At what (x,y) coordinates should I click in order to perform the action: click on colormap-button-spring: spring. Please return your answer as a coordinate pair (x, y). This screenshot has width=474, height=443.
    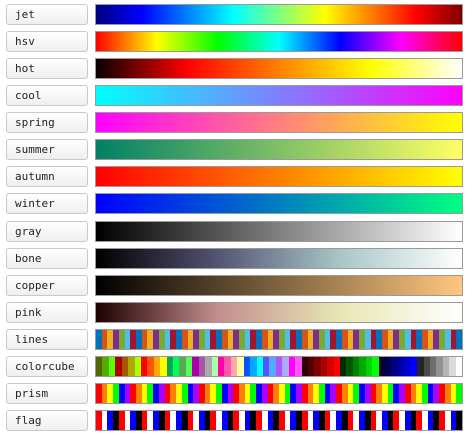
    Looking at the image, I should click on (47, 122).